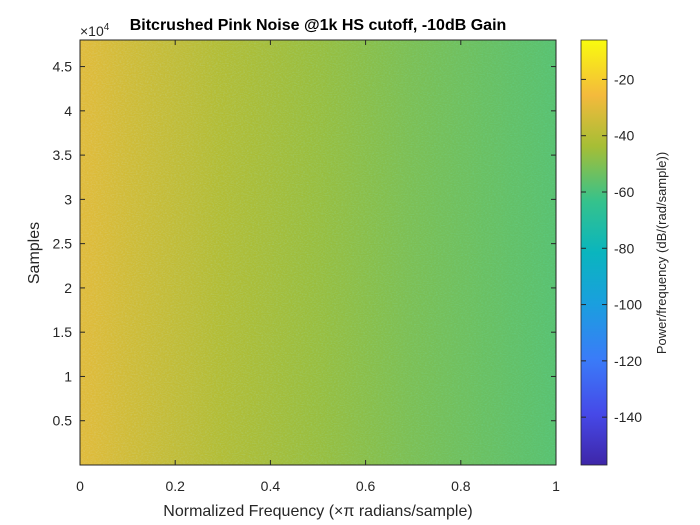 Image resolution: width=700 pixels, height=525 pixels. Describe the element at coordinates (624, 136) in the screenshot. I see `colorbar-tick-label: -40` at that location.